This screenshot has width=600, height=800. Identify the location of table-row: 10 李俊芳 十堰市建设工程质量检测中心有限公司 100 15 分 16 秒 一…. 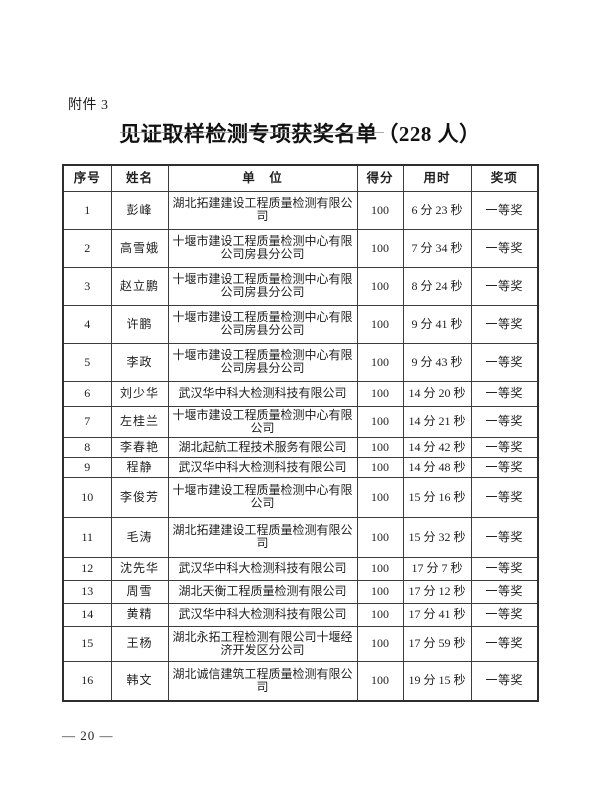
(300, 497).